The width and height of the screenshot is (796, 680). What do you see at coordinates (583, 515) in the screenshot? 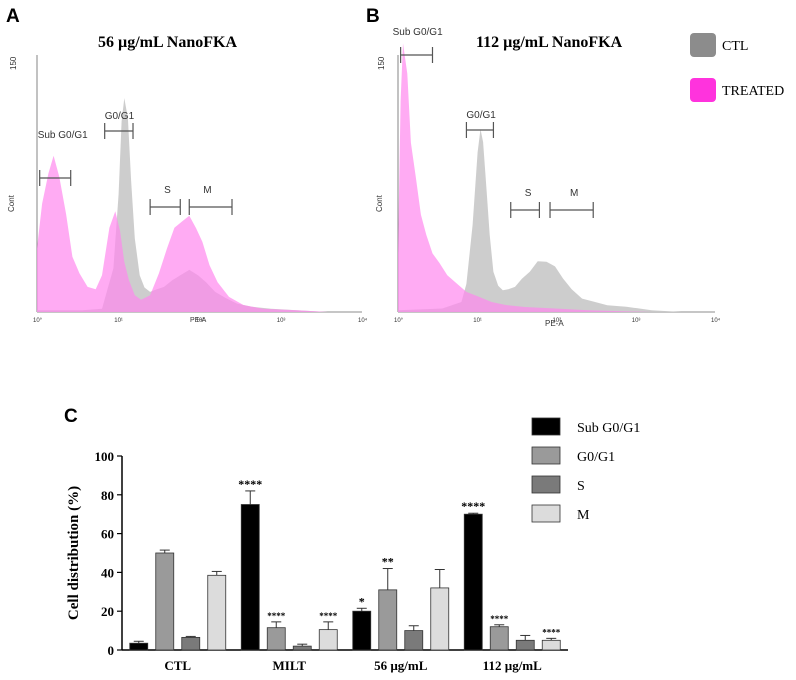
I see `bar-legend-label: M` at bounding box center [583, 515].